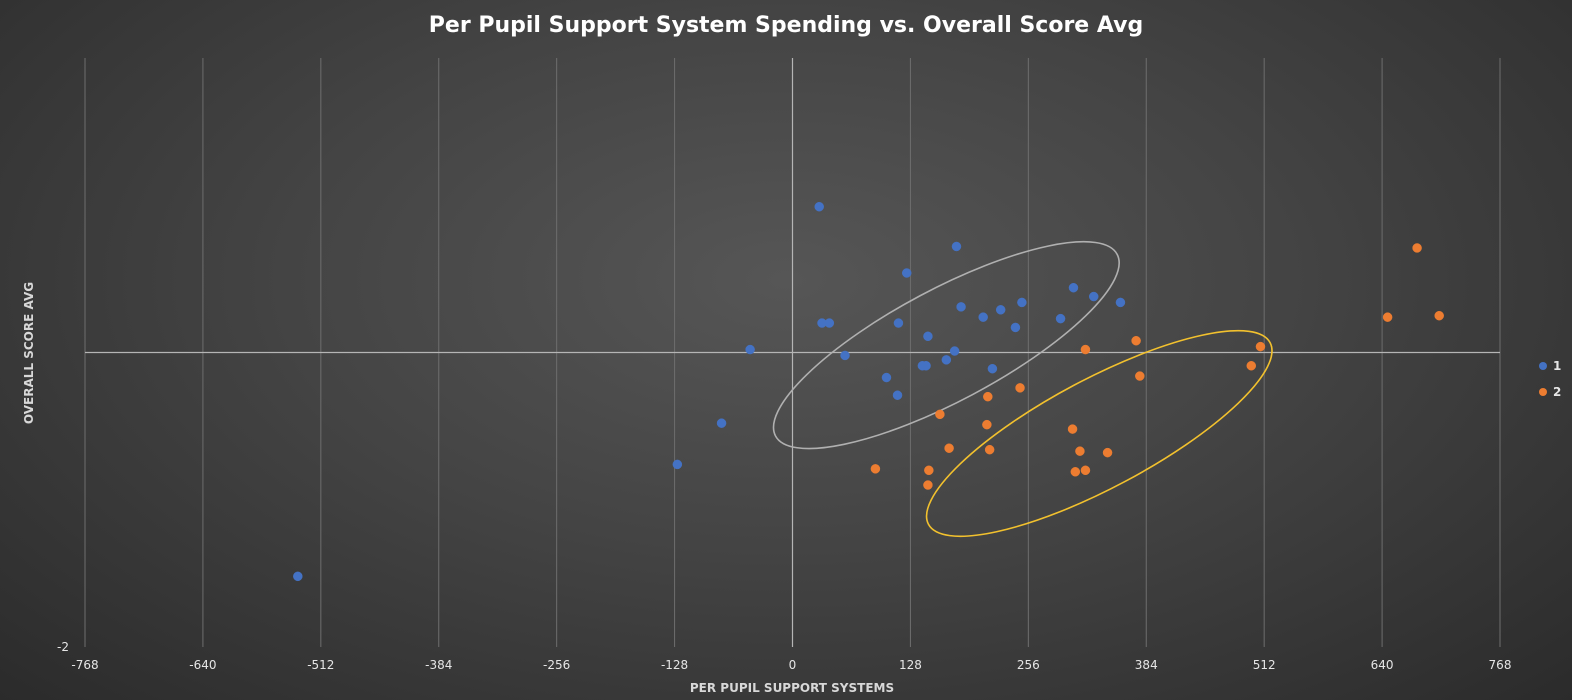 The height and width of the screenshot is (700, 1572). Describe the element at coordinates (29, 353) in the screenshot. I see `y-axis-label: OVERALL SCORE AVG` at that location.